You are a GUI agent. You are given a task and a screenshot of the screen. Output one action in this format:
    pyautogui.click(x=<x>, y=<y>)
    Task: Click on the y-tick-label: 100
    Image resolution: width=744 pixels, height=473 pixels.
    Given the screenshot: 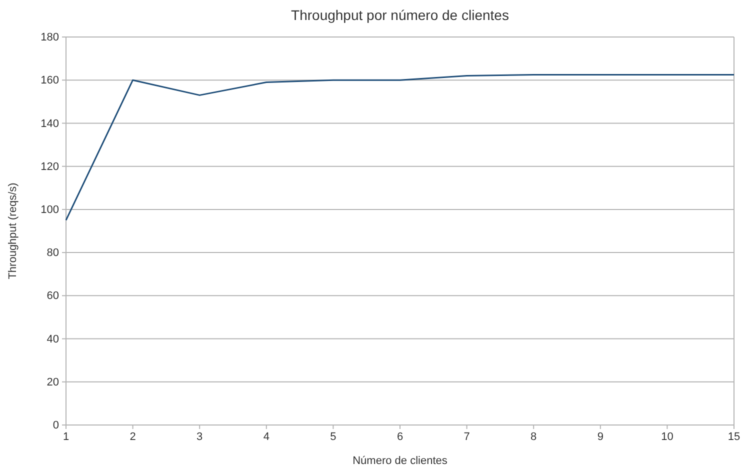 What is the action you would take?
    pyautogui.click(x=49, y=210)
    